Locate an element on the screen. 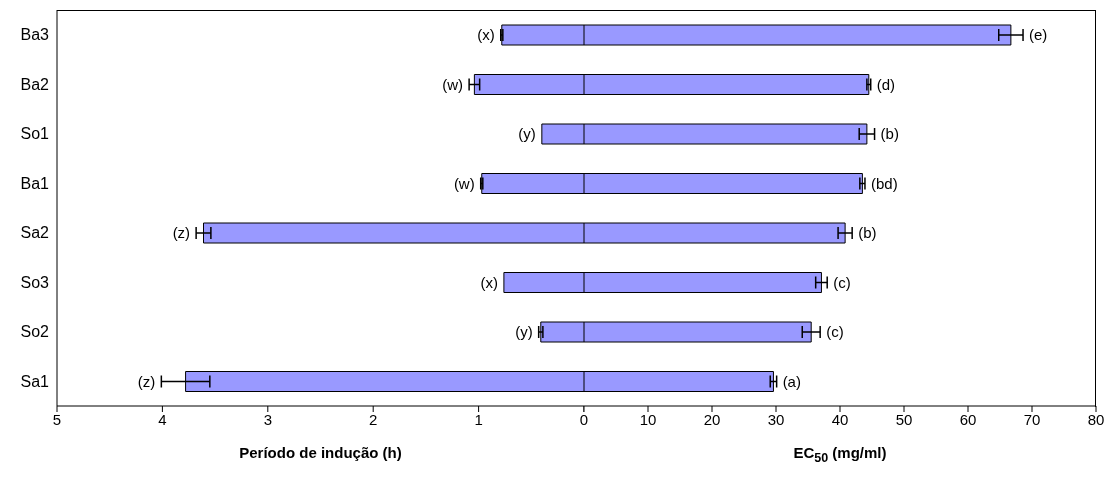 The width and height of the screenshot is (1119, 504). annotation: (a) is located at coordinates (791, 381).